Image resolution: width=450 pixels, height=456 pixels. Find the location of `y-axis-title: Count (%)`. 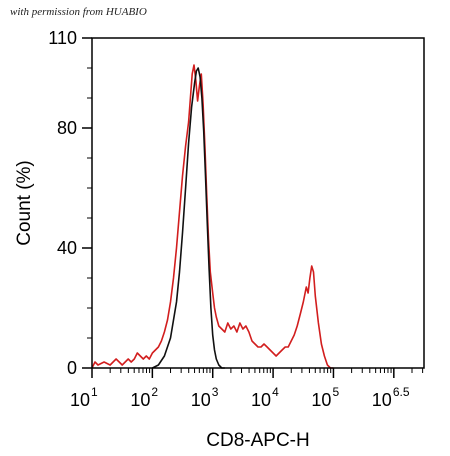

y-axis-title: Count (%) is located at coordinates (24, 203).